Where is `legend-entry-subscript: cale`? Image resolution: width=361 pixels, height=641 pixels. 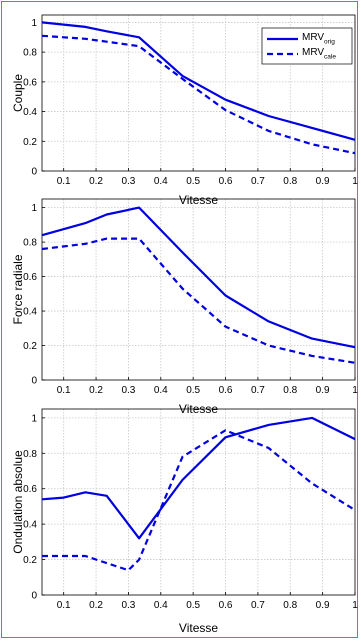 legend-entry-subscript: cale is located at coordinates (330, 57).